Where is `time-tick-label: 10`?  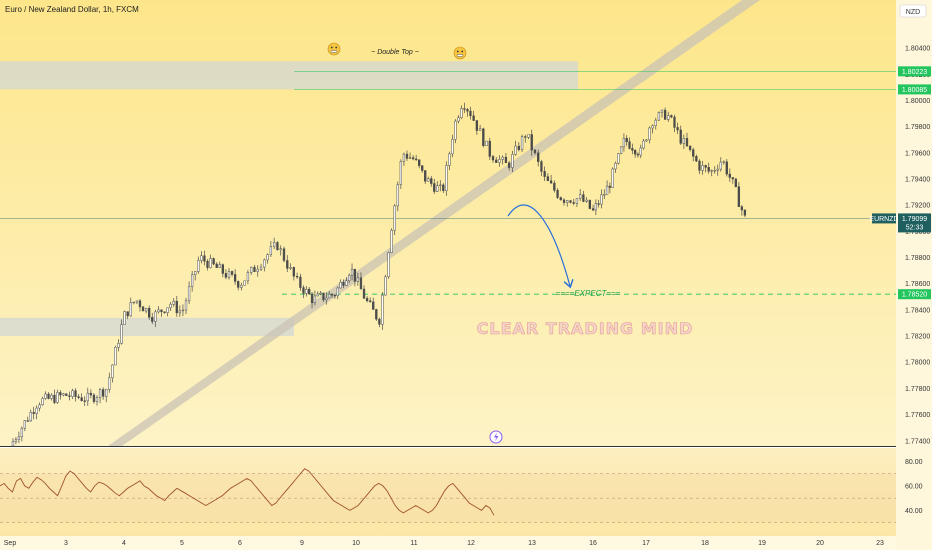
time-tick-label: 10 is located at coordinates (356, 543).